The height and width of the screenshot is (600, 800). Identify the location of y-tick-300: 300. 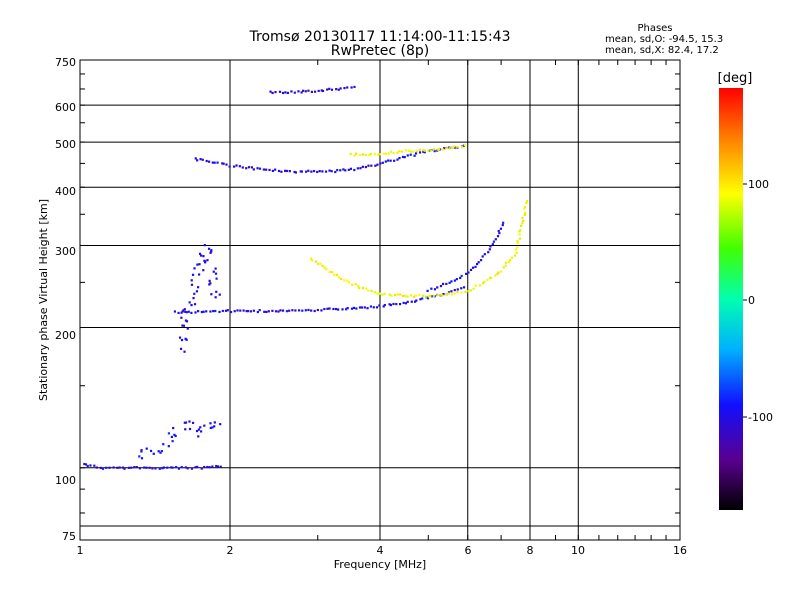
(65, 251).